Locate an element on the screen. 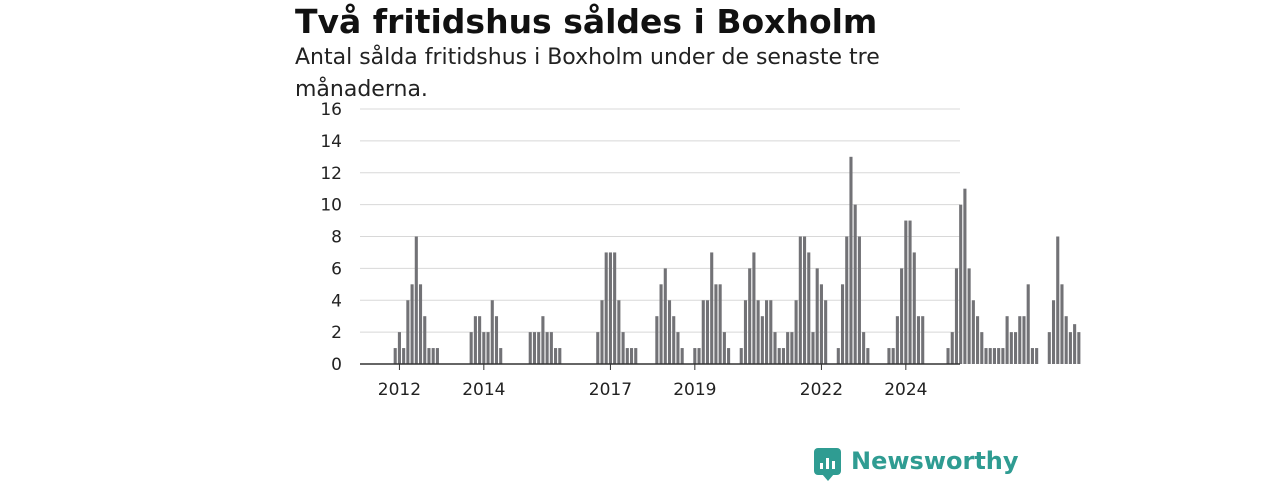 Image resolution: width=1280 pixels, height=481 pixels. y-tick-label: 6 is located at coordinates (336, 269).